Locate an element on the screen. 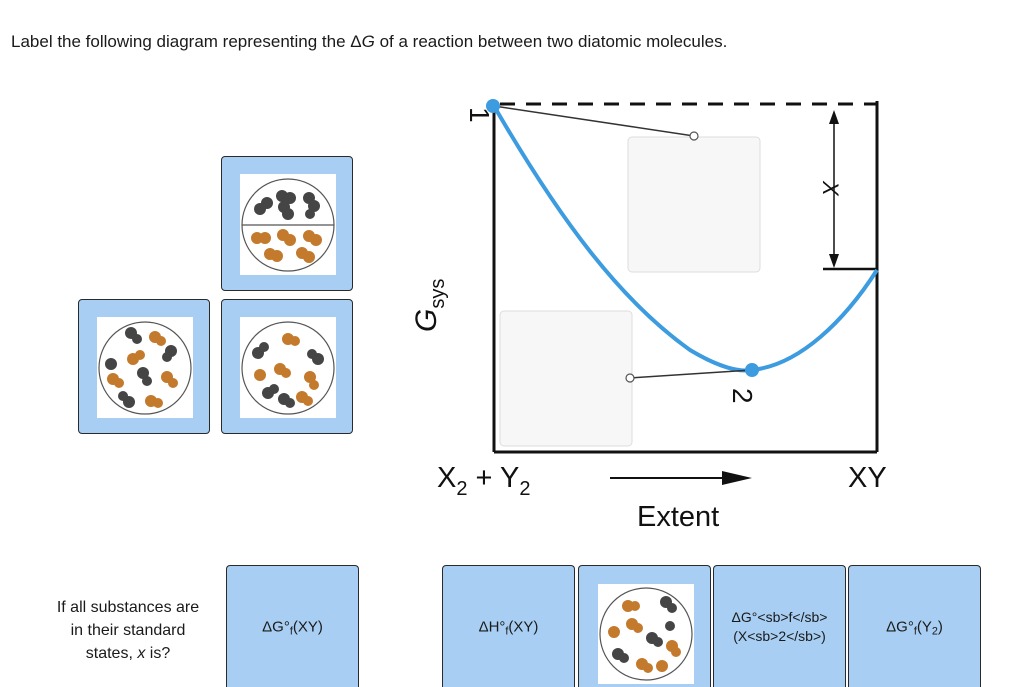 The height and width of the screenshot is (687, 1024). extent-arrow-head is located at coordinates (737, 478).